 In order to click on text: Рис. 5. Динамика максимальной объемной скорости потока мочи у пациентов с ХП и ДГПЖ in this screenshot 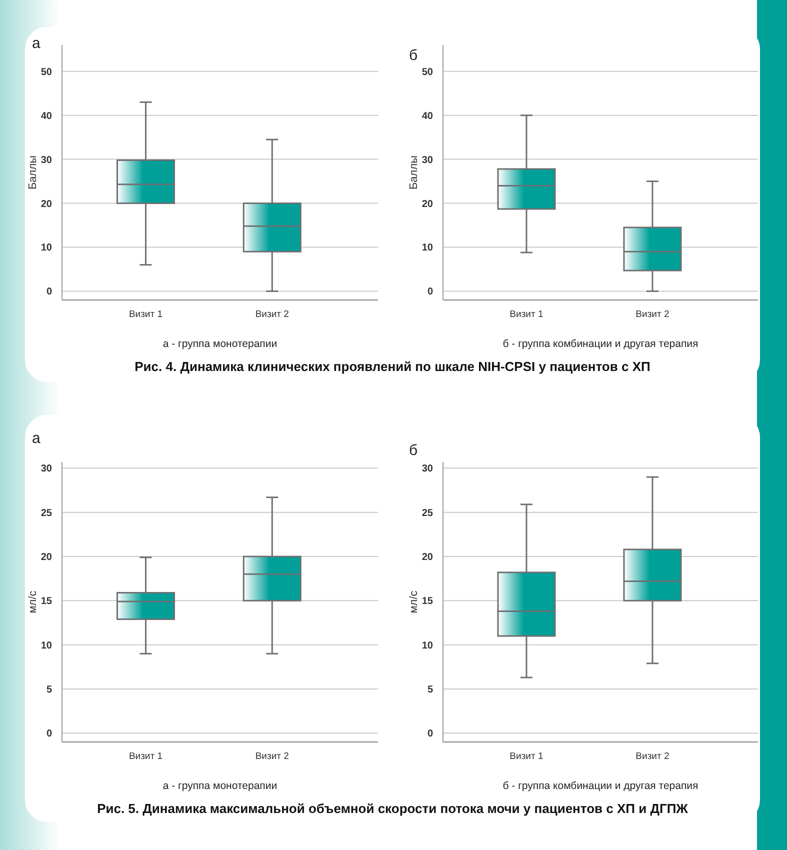, I will do `click(392, 808)`.